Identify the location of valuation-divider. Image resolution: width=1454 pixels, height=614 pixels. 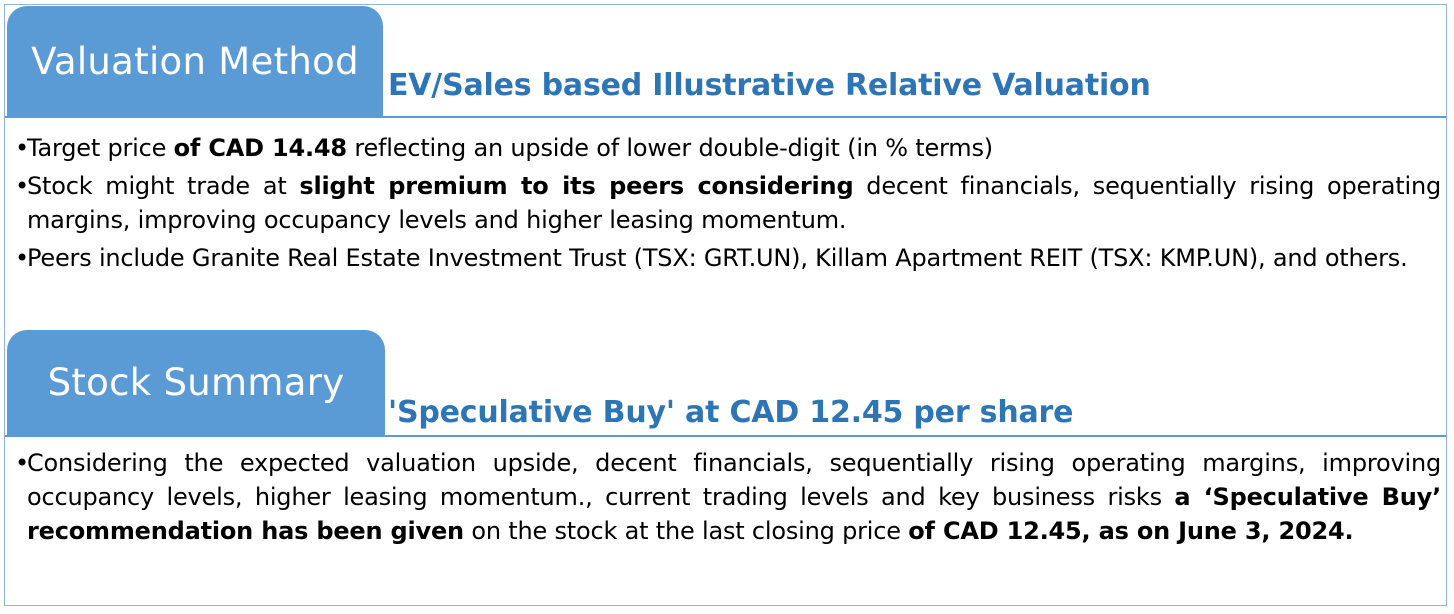
(725, 117).